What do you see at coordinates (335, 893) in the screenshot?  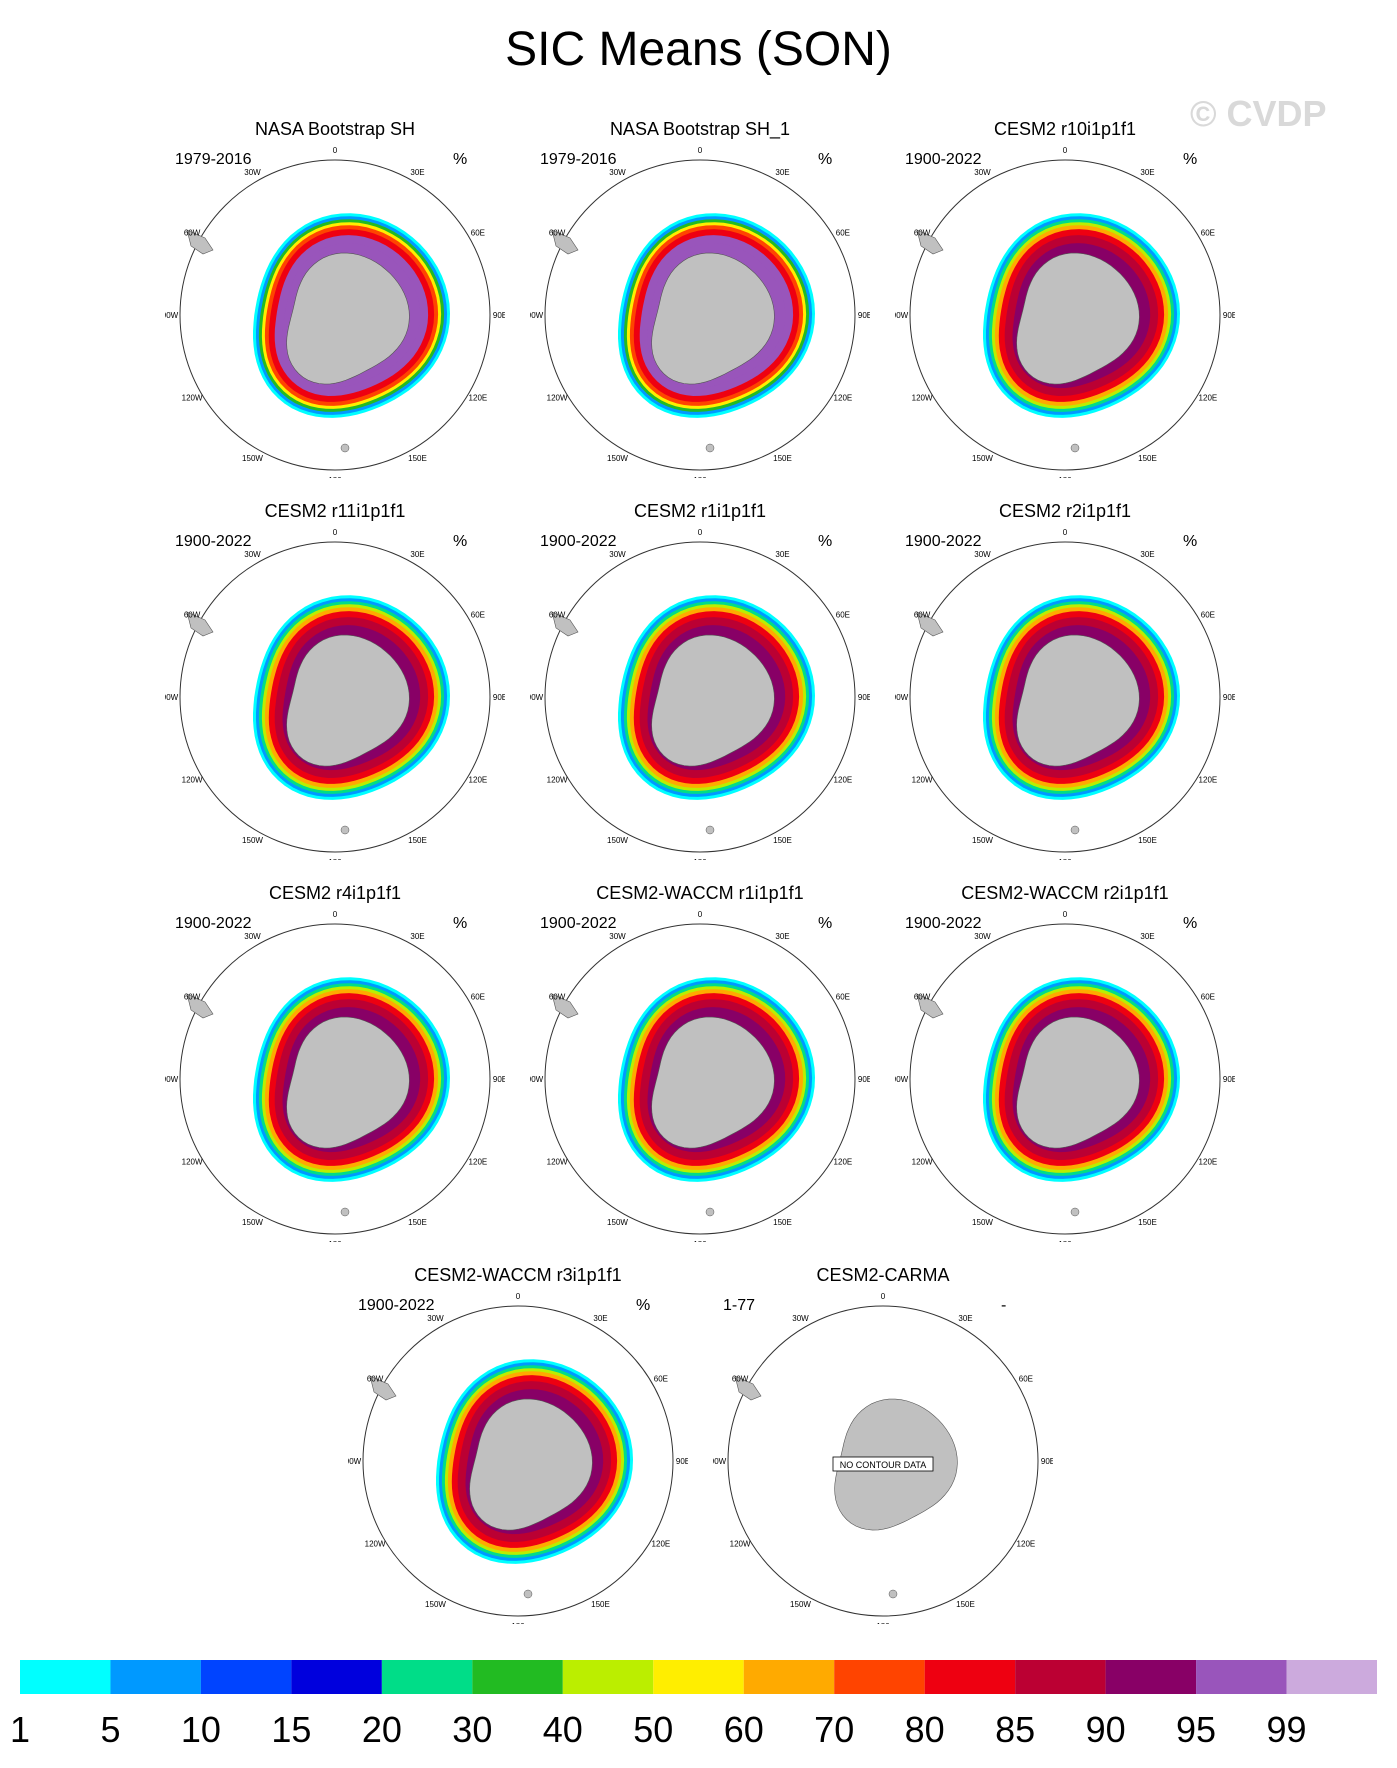 I see `panel-title: CESM2 r4i1p1f1` at bounding box center [335, 893].